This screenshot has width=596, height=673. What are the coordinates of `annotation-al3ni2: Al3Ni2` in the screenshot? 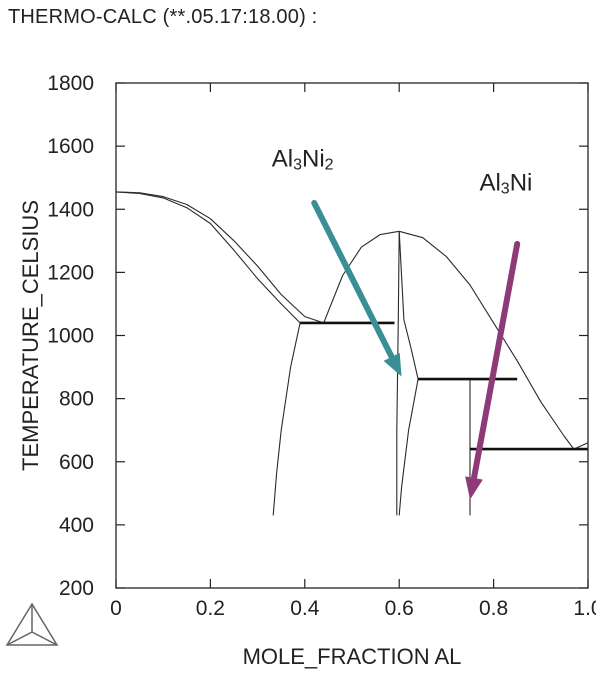 It's located at (337, 261).